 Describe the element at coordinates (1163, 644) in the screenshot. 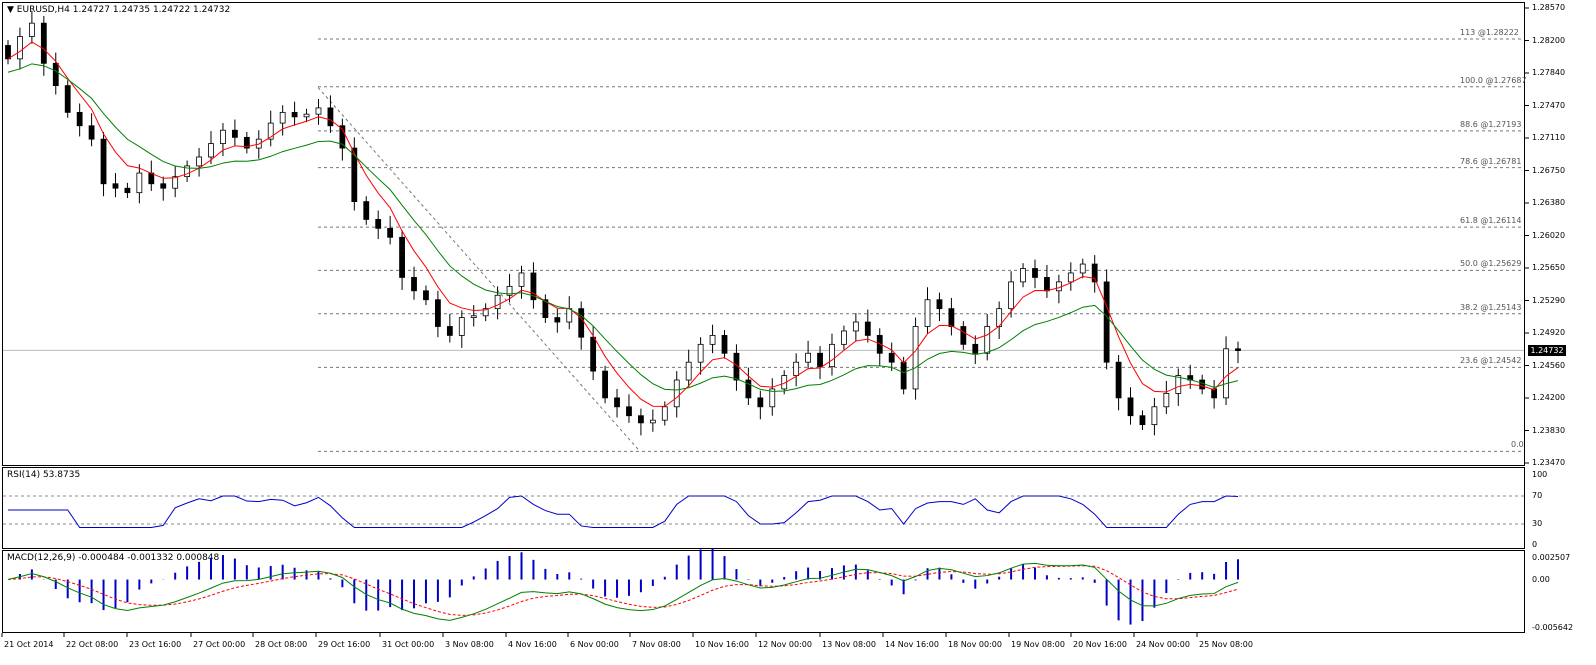

I see `time-tick-label: 24 Nov 00:00` at that location.